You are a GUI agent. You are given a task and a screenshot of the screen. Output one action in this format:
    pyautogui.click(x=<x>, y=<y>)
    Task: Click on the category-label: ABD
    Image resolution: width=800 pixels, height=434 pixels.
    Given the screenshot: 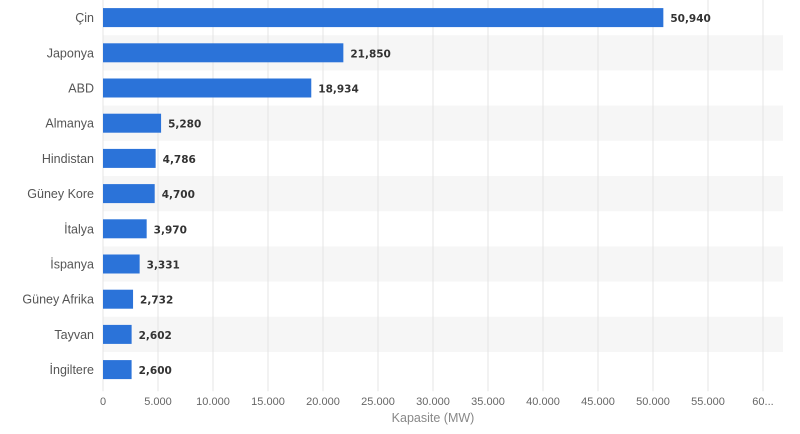 What is the action you would take?
    pyautogui.click(x=81, y=89)
    